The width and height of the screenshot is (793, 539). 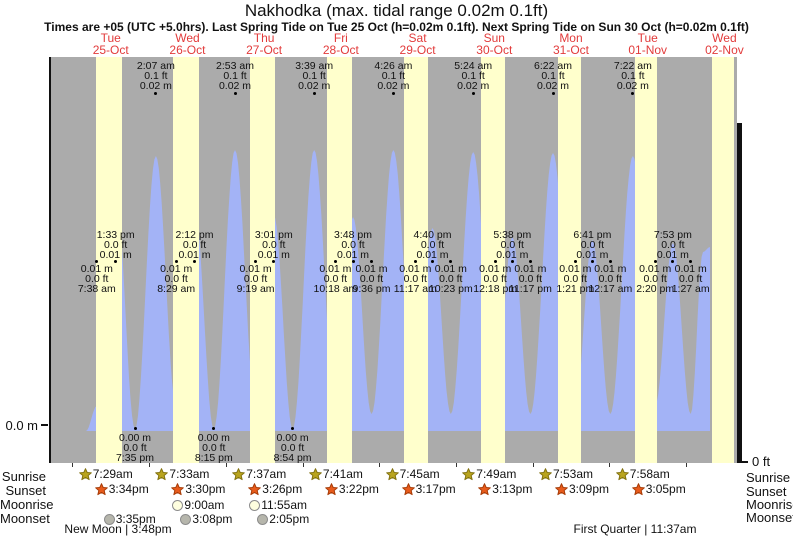 I want to click on moonrise-time: 9:00am, so click(x=198, y=505).